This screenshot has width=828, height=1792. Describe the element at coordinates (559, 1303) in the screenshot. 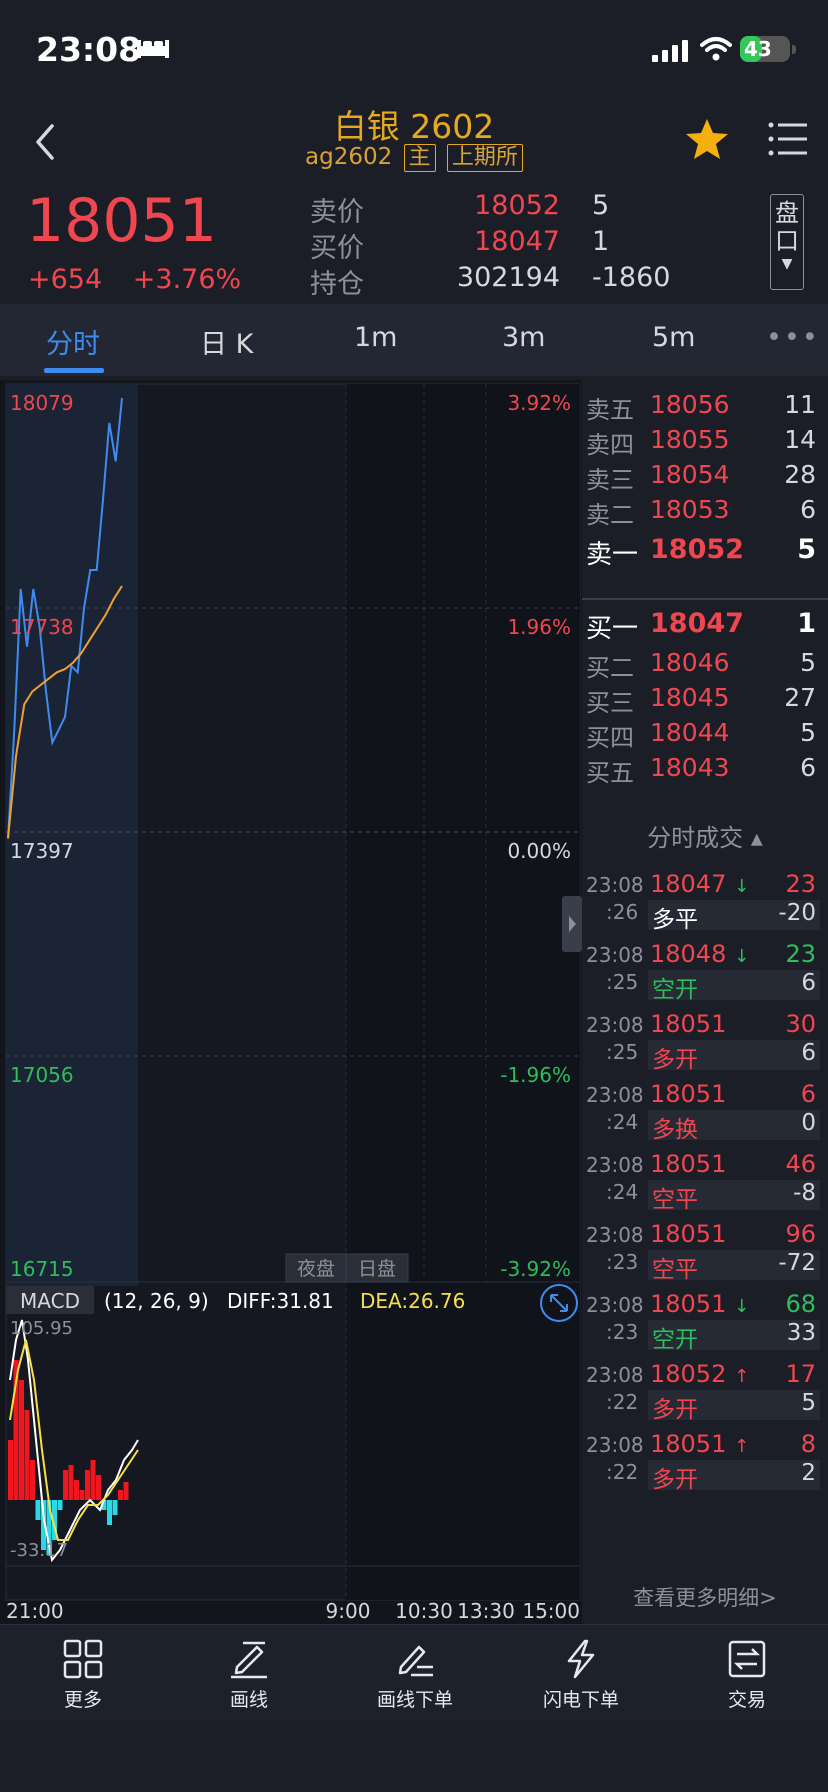

I see `fullscreen-icon` at that location.